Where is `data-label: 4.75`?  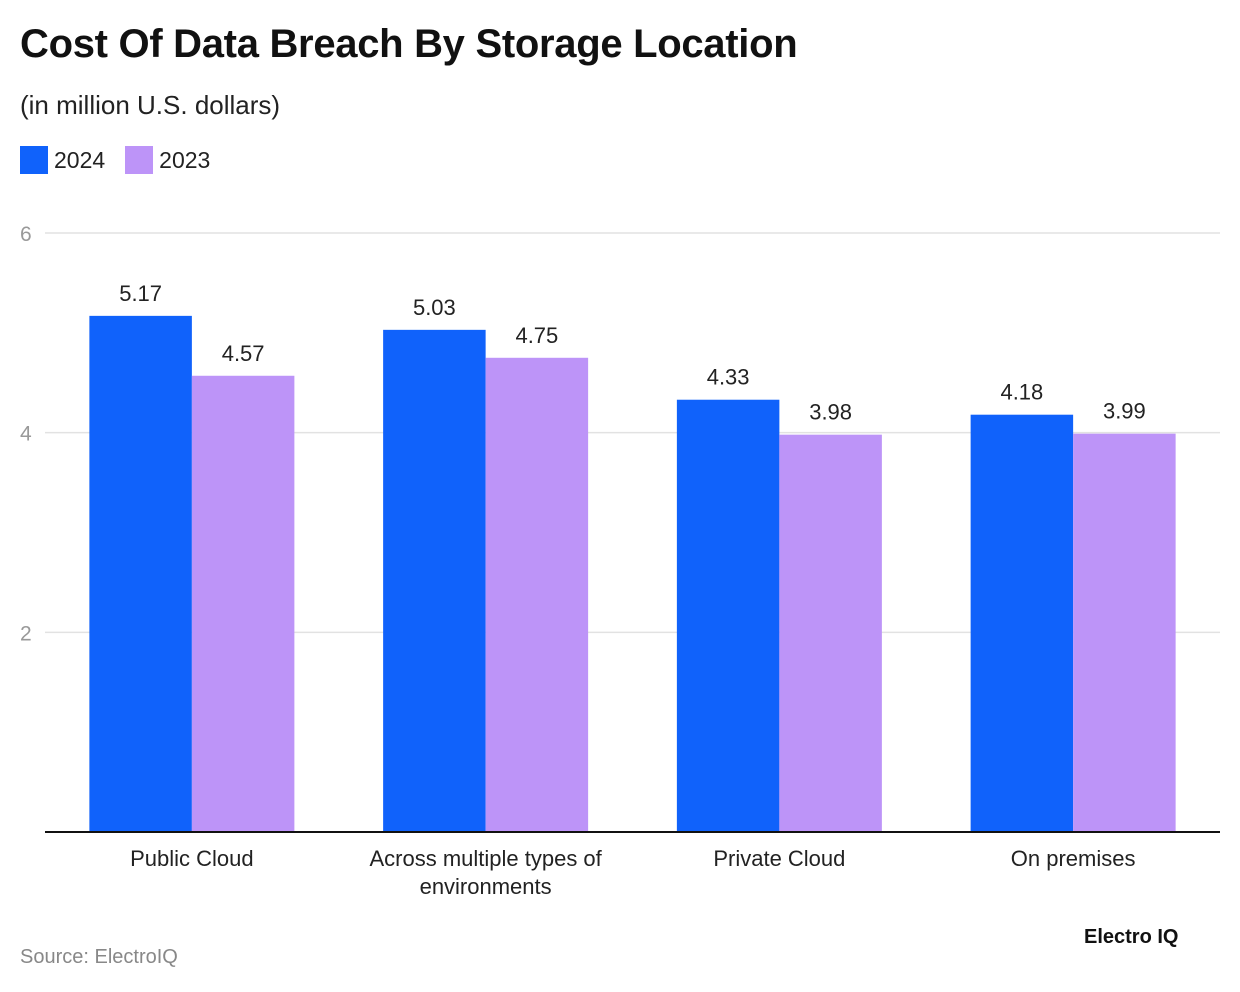 data-label: 4.75 is located at coordinates (536, 335).